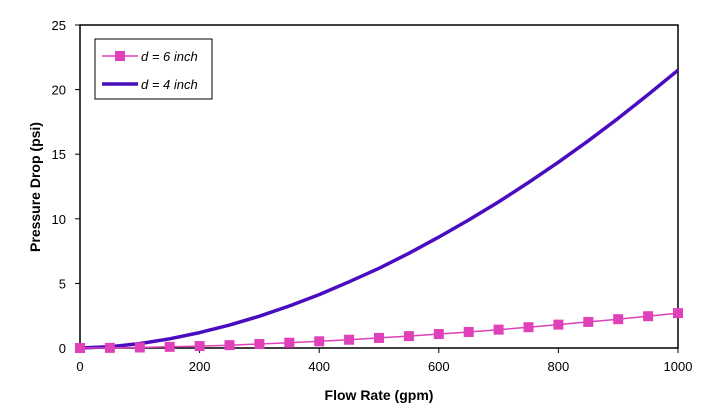 This screenshot has width=722, height=412. Describe the element at coordinates (439, 366) in the screenshot. I see `x-tick-label: 600` at that location.